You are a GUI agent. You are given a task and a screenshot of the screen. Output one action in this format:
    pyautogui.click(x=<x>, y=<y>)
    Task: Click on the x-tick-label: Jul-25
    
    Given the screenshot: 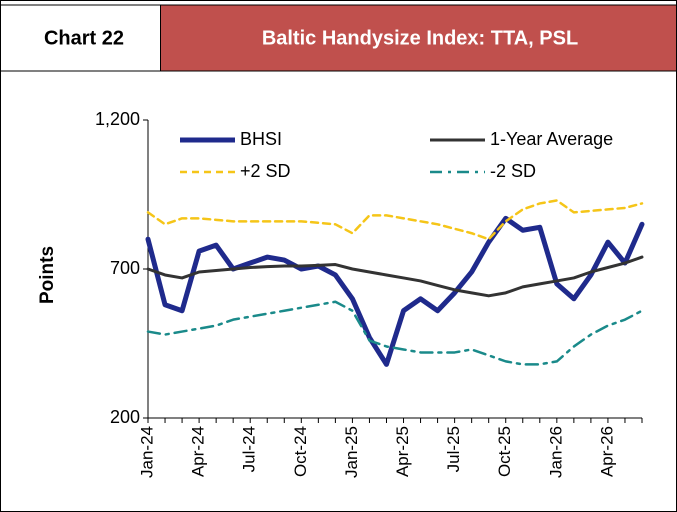 What is the action you would take?
    pyautogui.click(x=453, y=449)
    